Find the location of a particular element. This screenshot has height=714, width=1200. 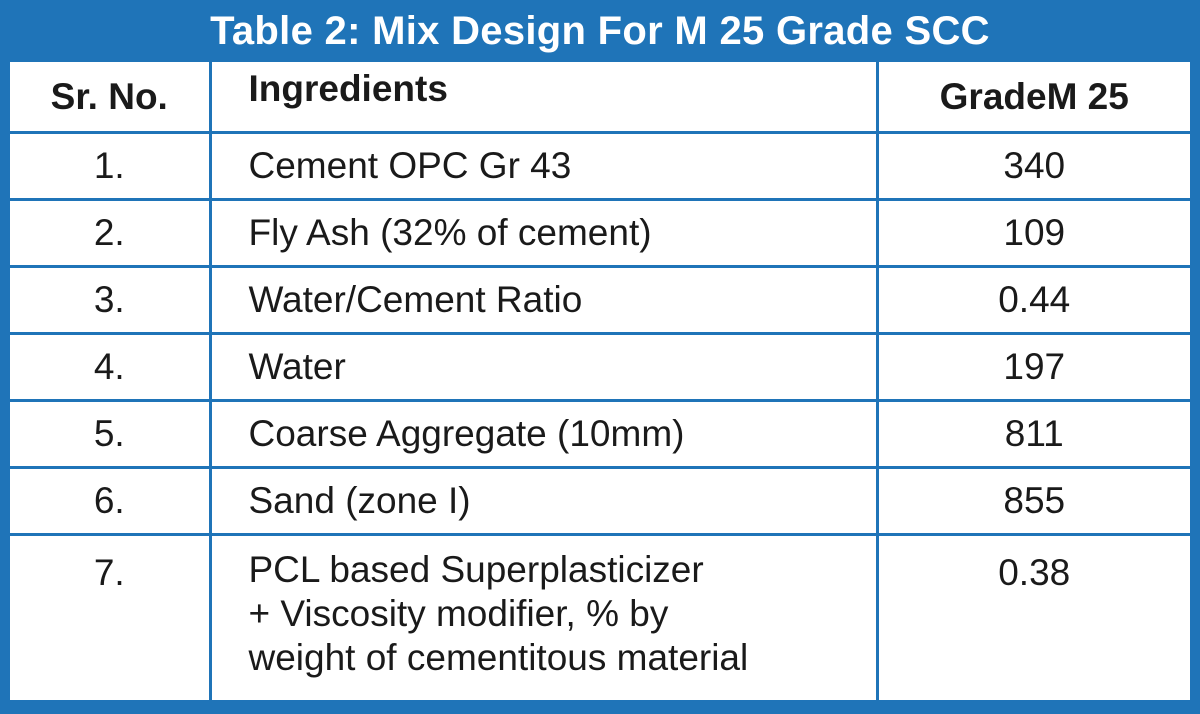

table-row: 5. Coarse Aggregate (10mm) 811 is located at coordinates (600, 434).